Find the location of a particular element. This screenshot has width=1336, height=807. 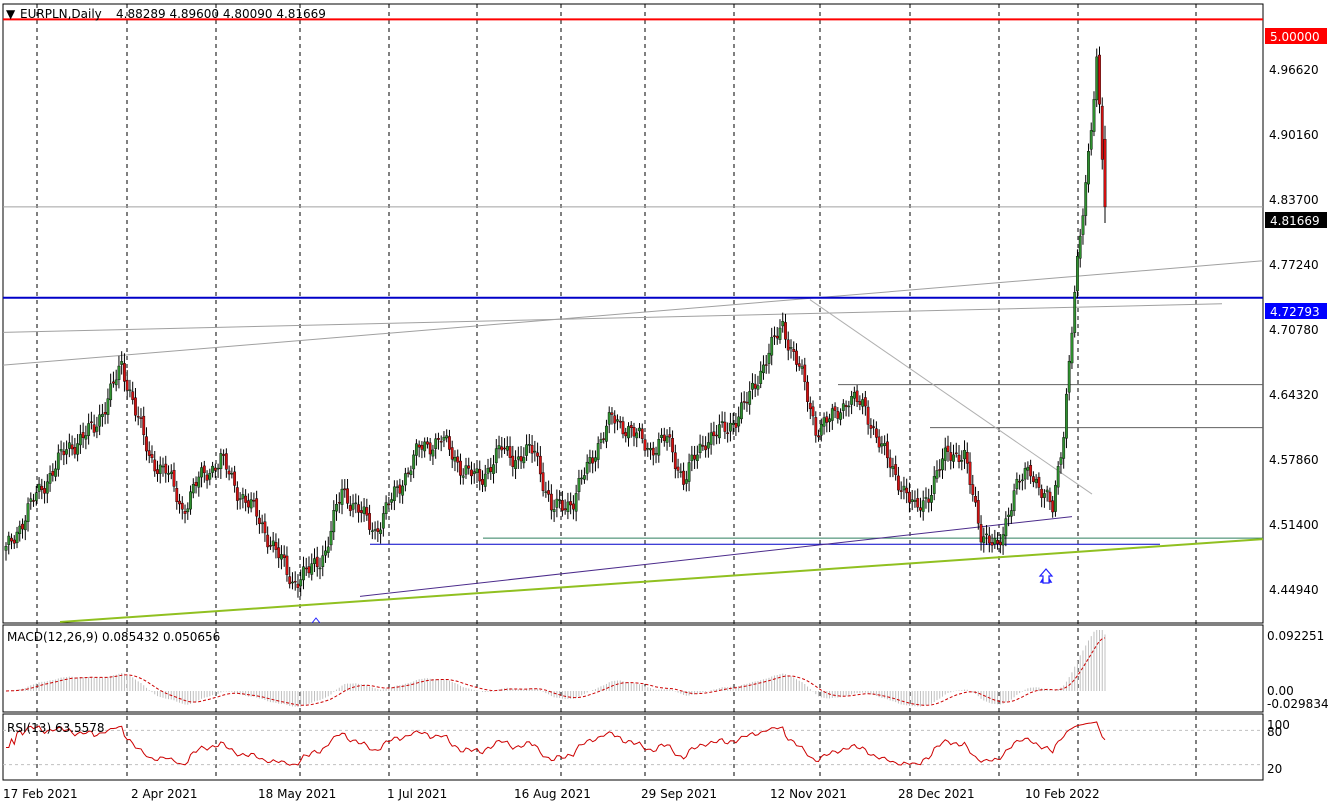

rsi-plot is located at coordinates (633, 743).